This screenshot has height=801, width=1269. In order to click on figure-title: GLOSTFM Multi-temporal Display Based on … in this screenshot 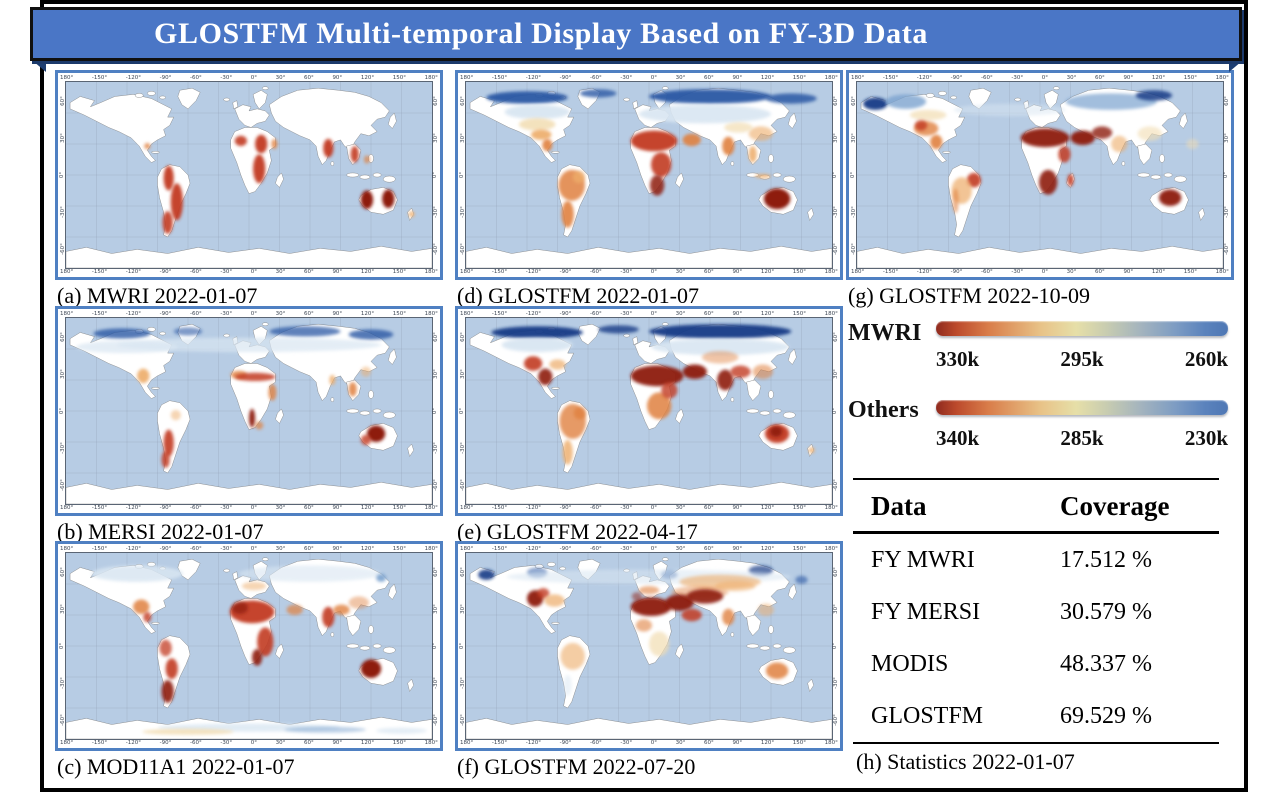, I will do `click(541, 33)`.